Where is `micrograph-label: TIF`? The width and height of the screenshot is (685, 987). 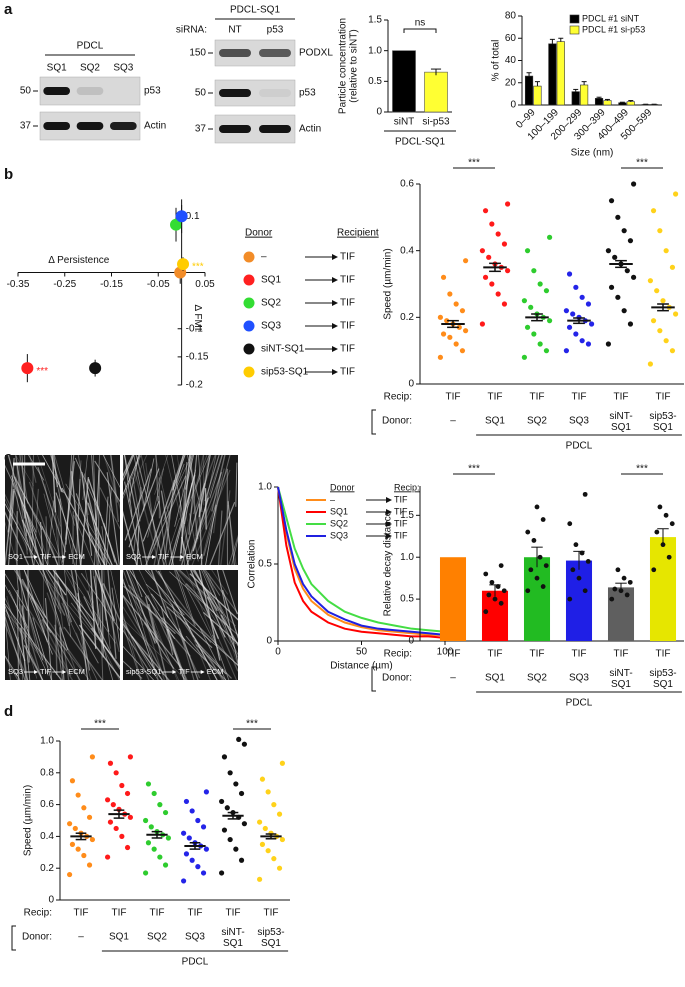 micrograph-label: TIF is located at coordinates (46, 556).